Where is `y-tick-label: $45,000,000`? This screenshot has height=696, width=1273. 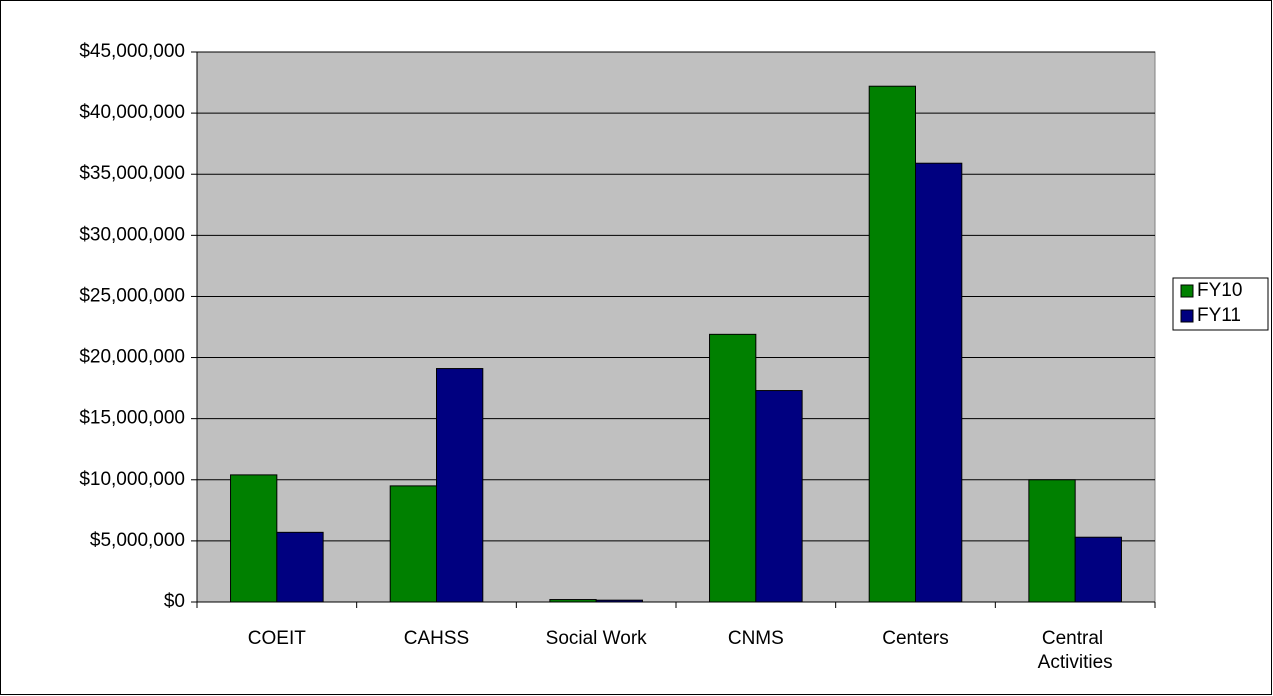 y-tick-label: $45,000,000 is located at coordinates (132, 51).